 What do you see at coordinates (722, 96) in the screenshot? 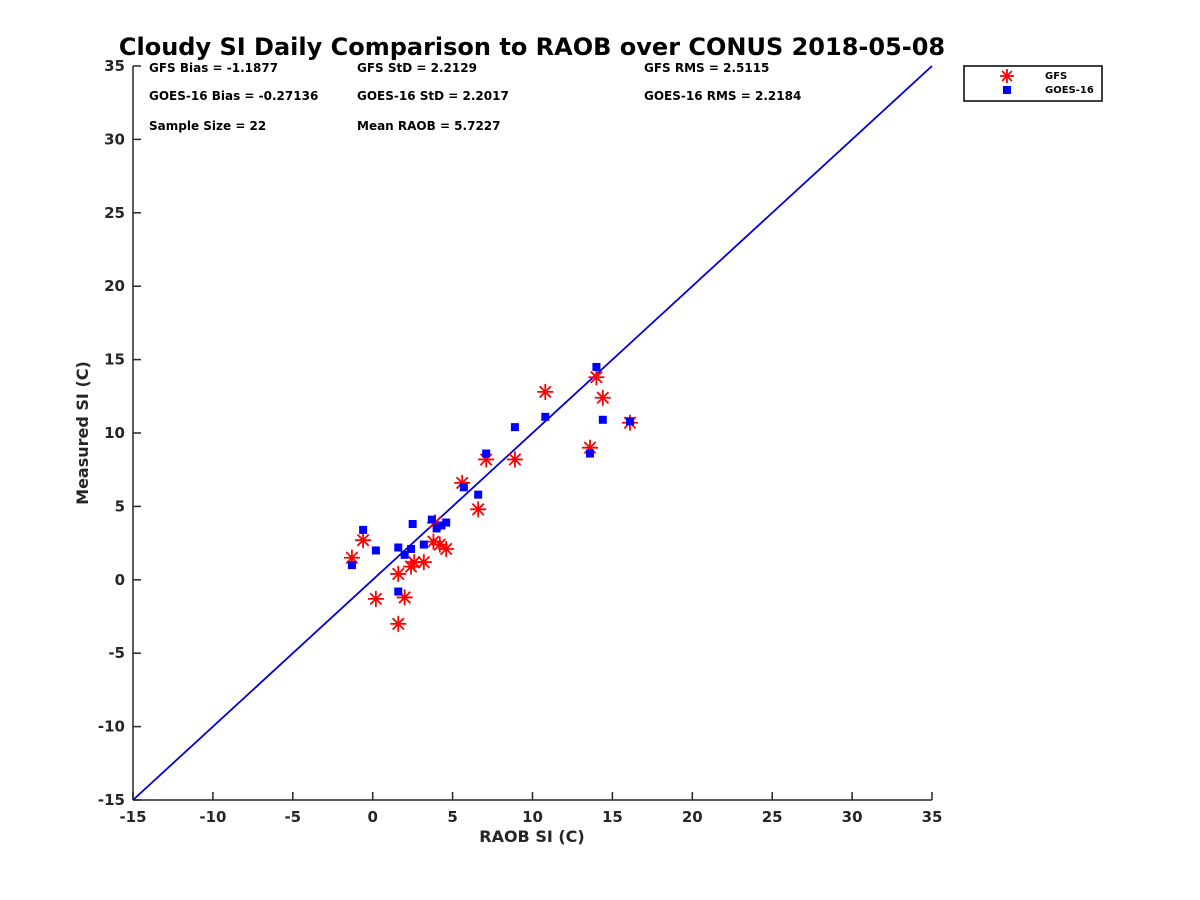
I see `stat-annotation: GOES-16 RMS = 2.2184` at bounding box center [722, 96].